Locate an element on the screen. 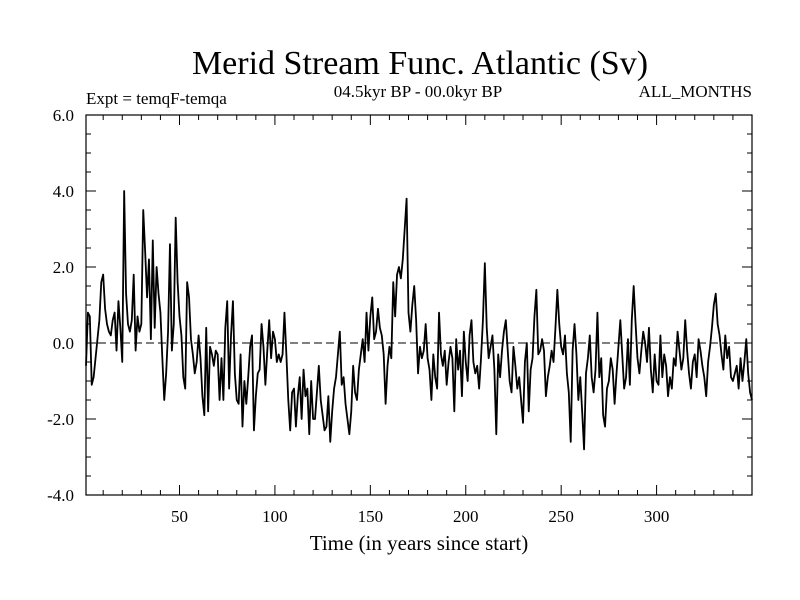 This screenshot has height=600, width=800. y-tick-label: 6.0 is located at coordinates (63, 115).